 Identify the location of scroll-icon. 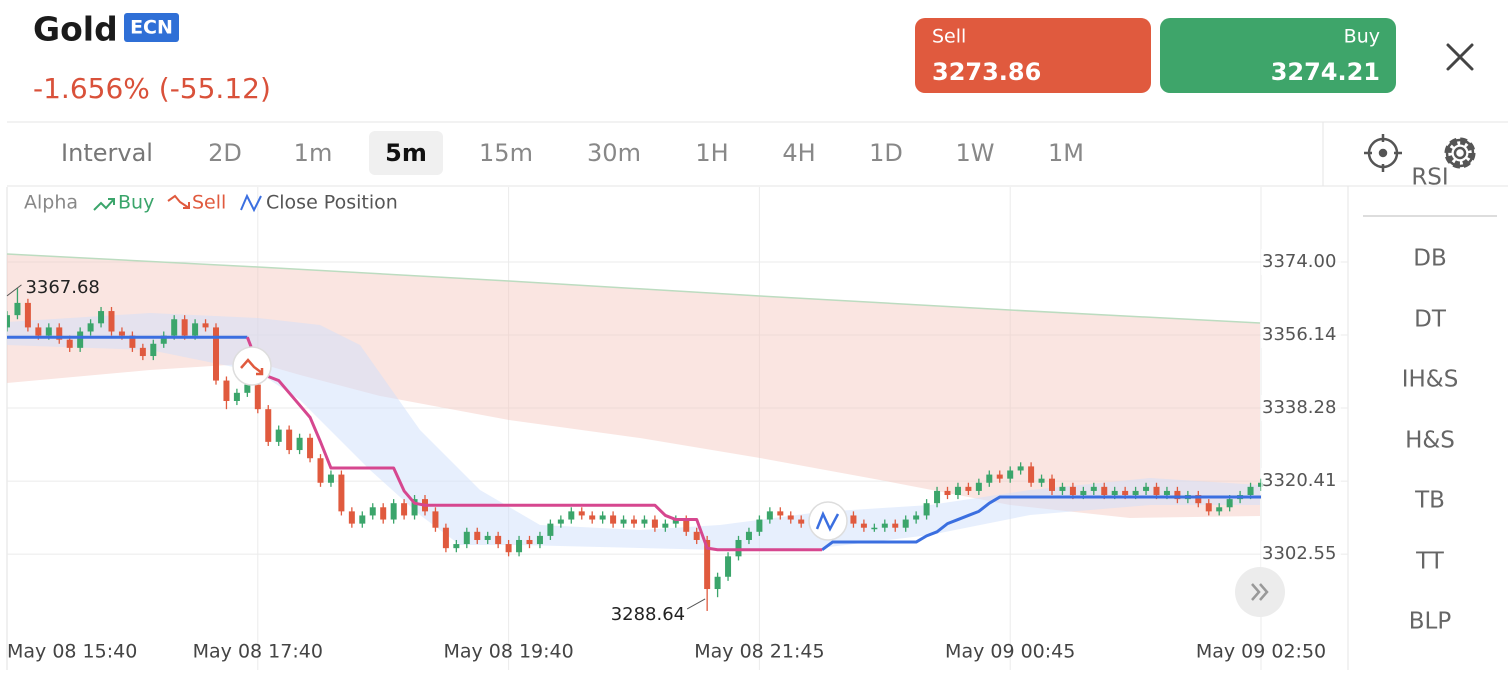
(1260, 592).